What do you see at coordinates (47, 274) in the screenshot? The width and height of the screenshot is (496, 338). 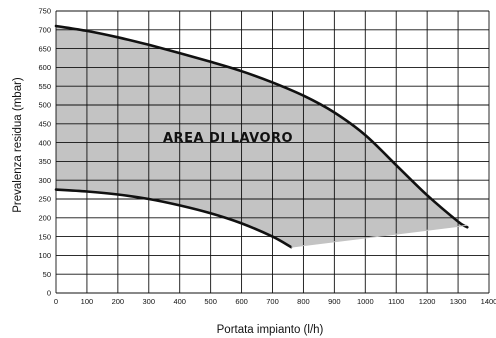 I see `y-tick-label: 50` at bounding box center [47, 274].